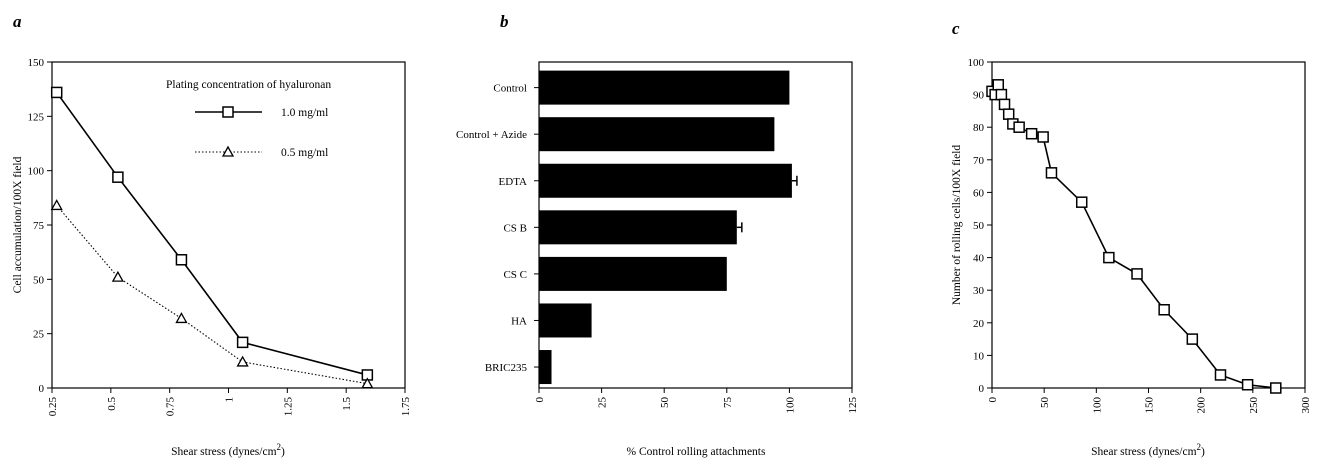 The width and height of the screenshot is (1331, 468). Describe the element at coordinates (957, 225) in the screenshot. I see `panel-c-y-axis-label: Number of rolling cells/100X field` at that location.